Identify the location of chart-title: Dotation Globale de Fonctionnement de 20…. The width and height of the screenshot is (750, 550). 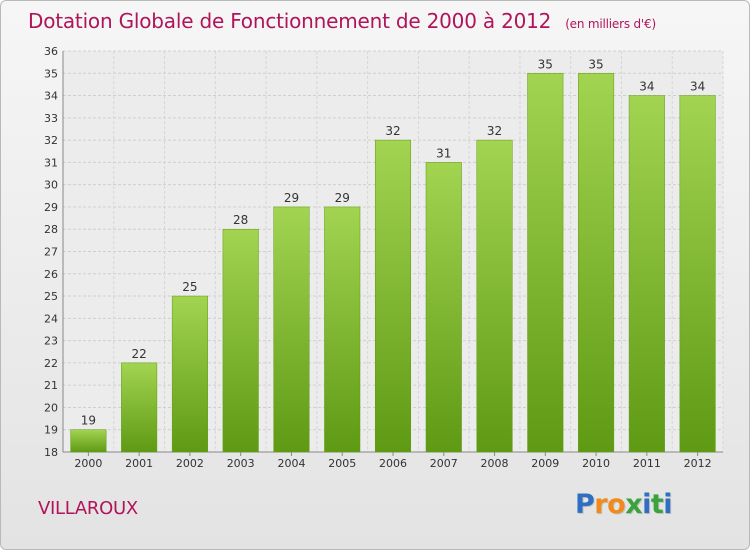
(342, 21).